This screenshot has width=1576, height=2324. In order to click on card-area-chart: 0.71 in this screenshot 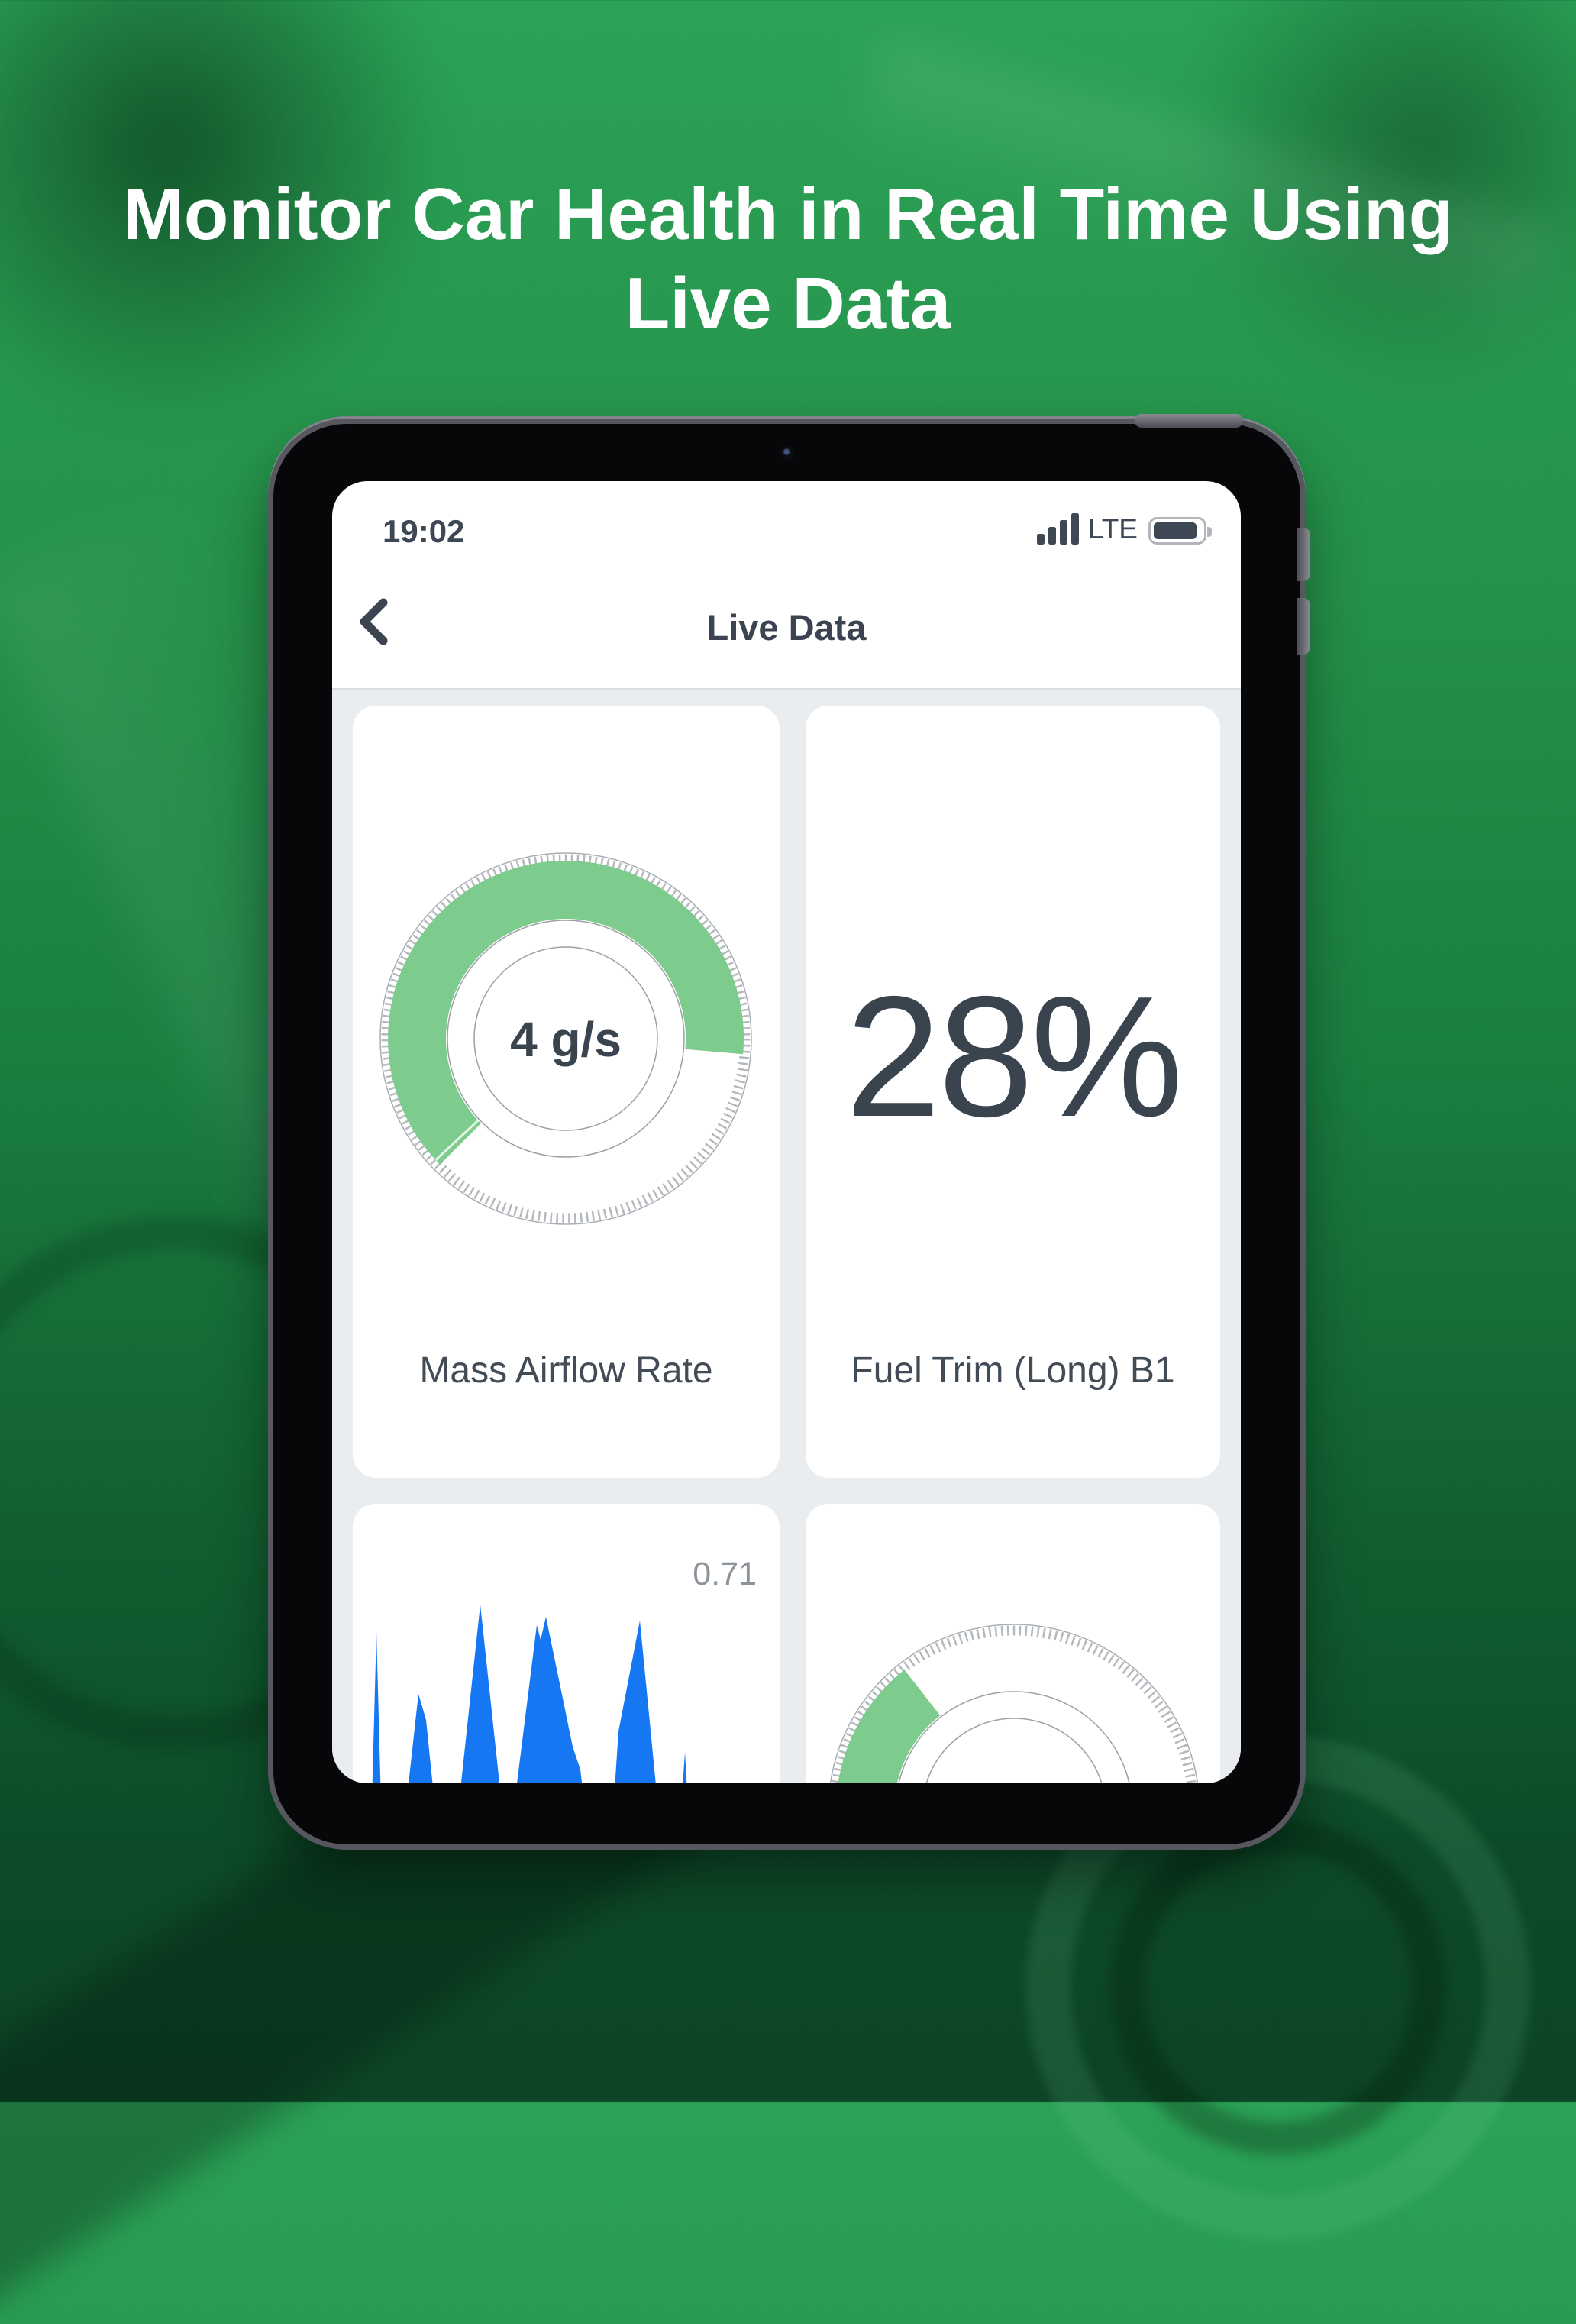, I will do `click(566, 1643)`.